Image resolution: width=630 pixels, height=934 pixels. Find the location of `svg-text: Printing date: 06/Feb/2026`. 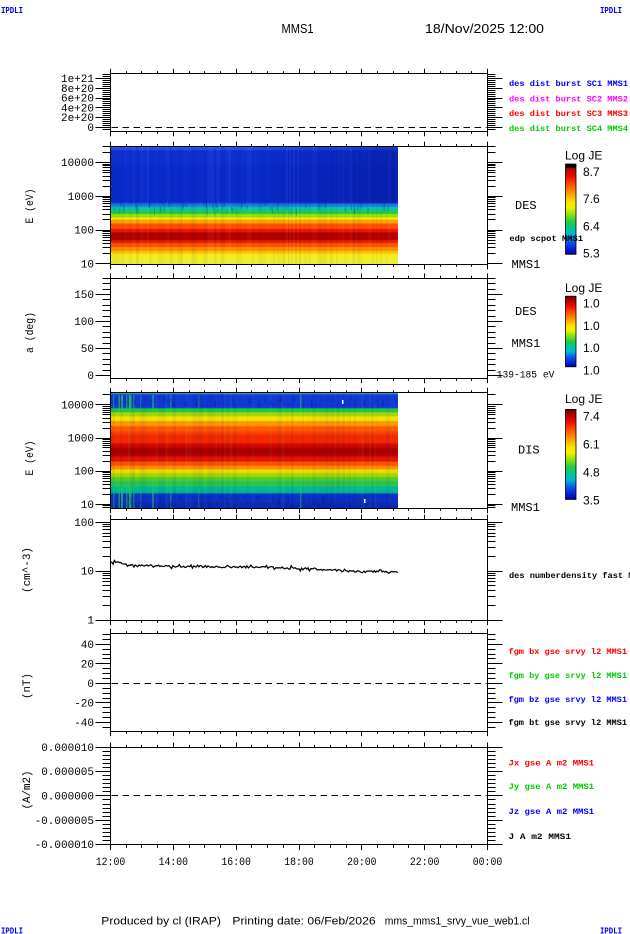

svg-text: Printing date: 06/Feb/2026 is located at coordinates (303, 922).